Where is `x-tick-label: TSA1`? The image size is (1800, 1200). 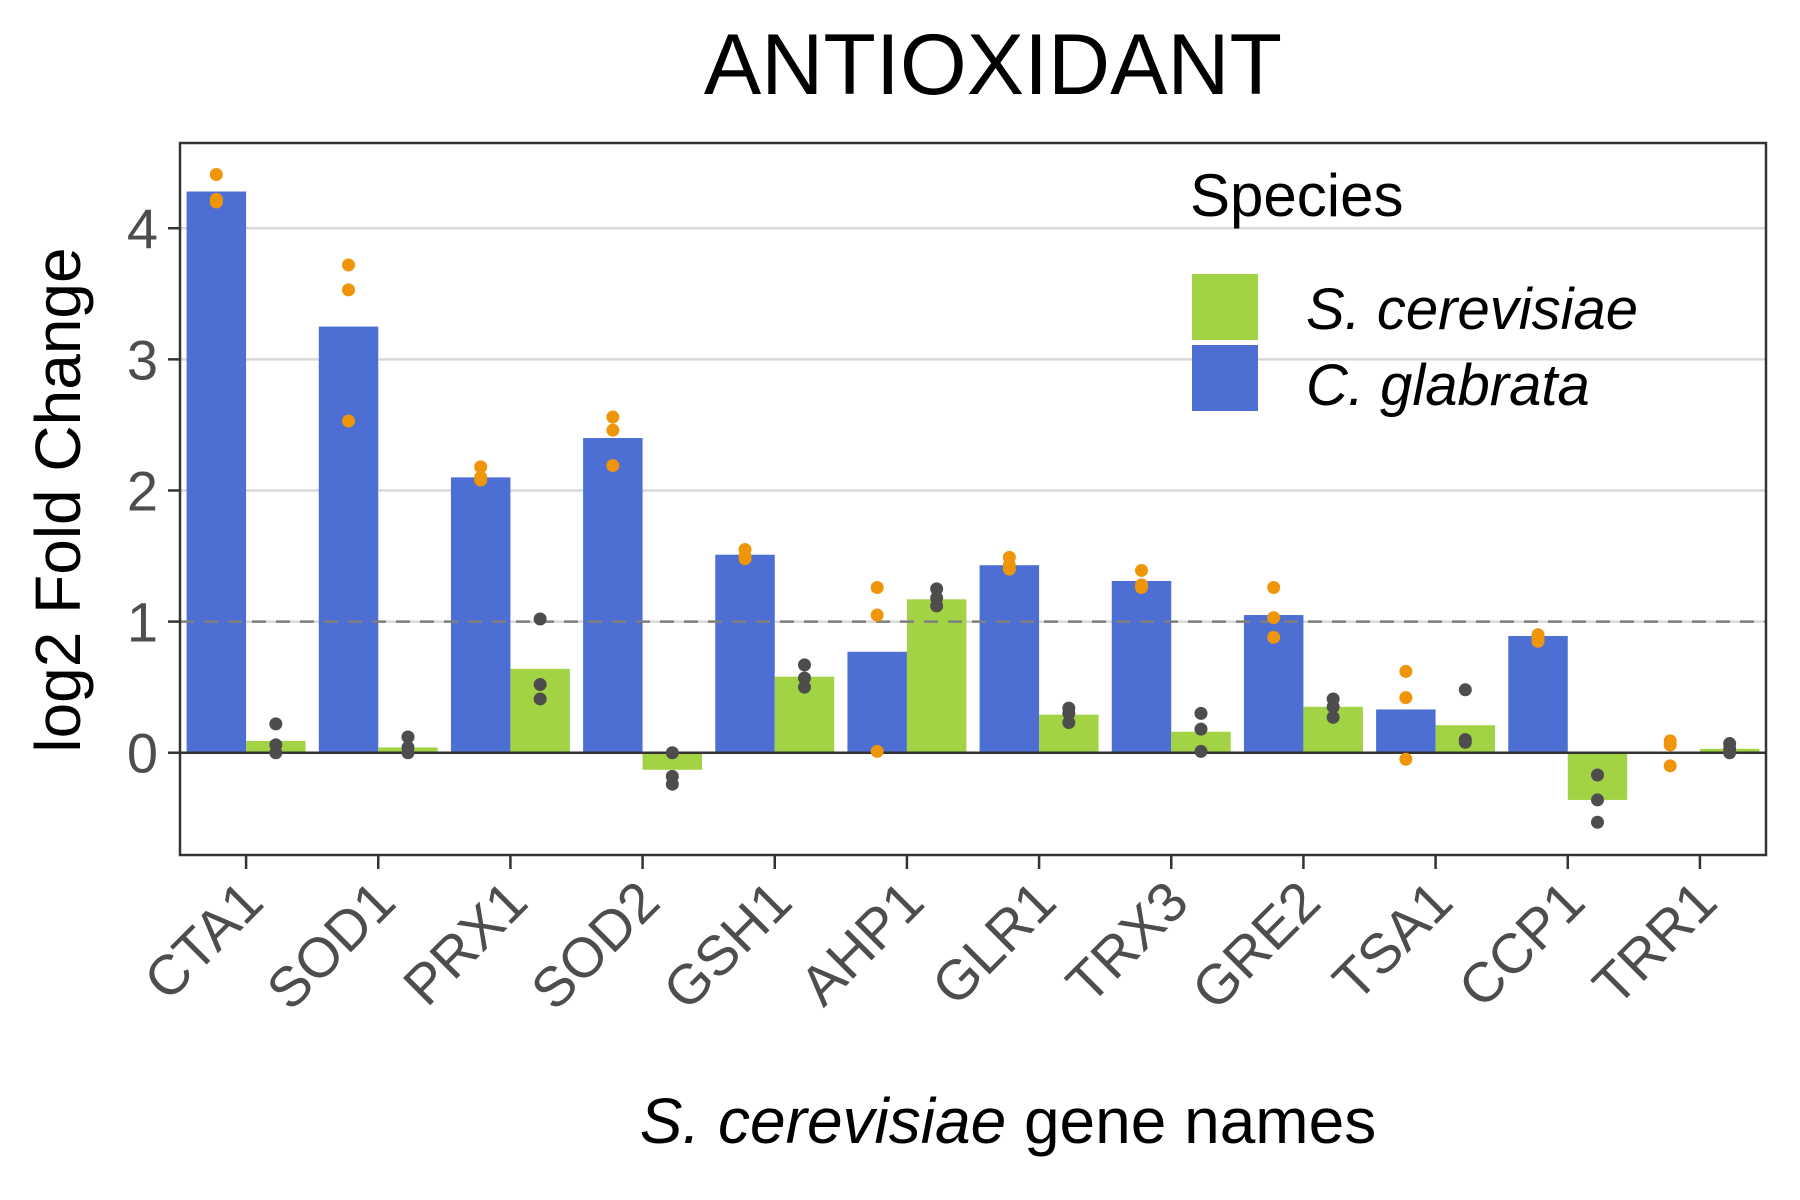
x-tick-label: TSA1 is located at coordinates (1392, 941).